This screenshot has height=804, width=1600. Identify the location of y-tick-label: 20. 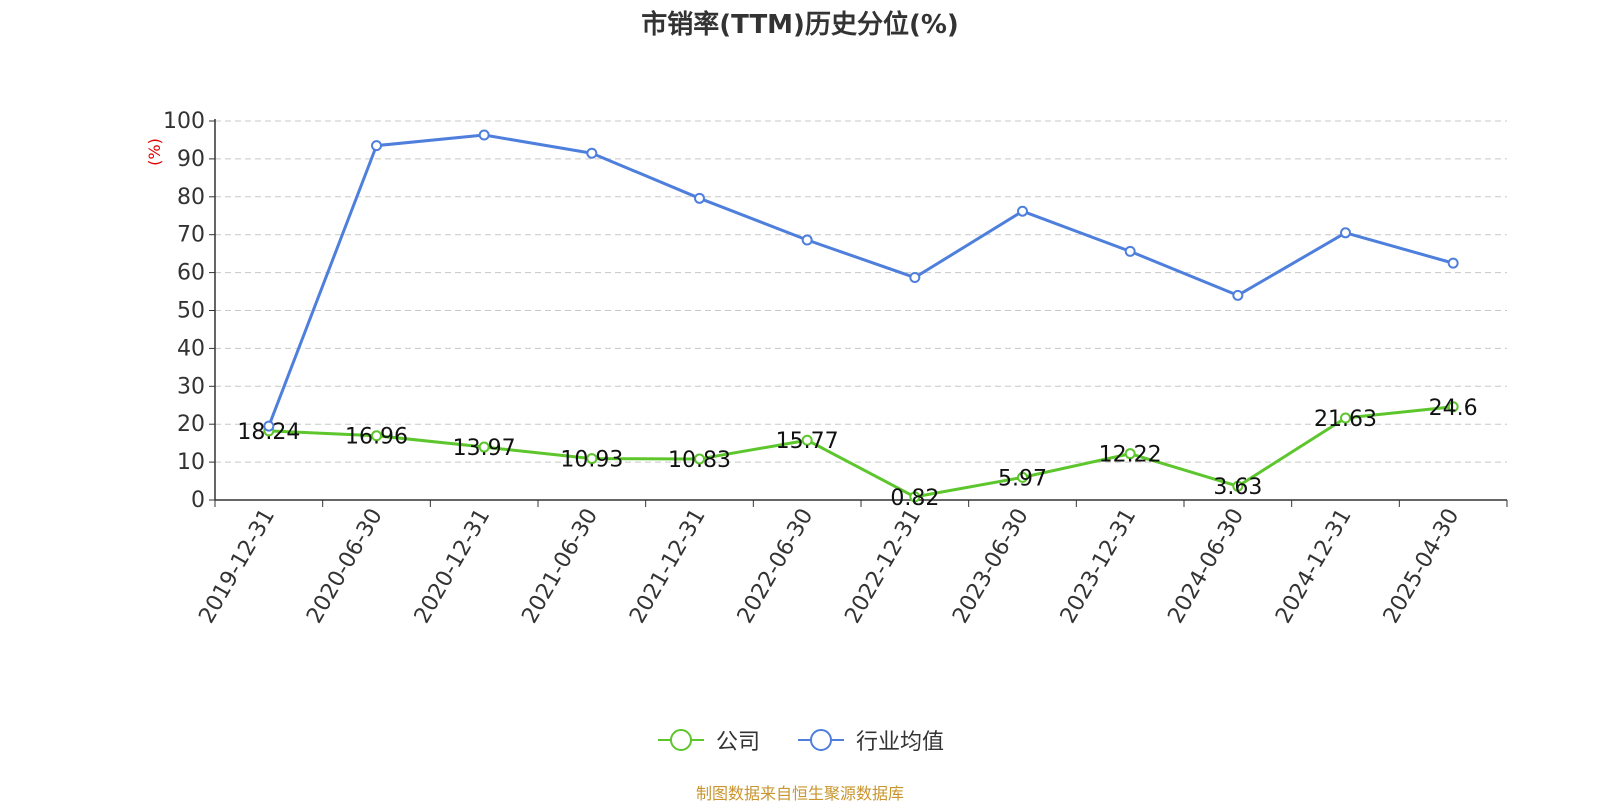
(191, 424).